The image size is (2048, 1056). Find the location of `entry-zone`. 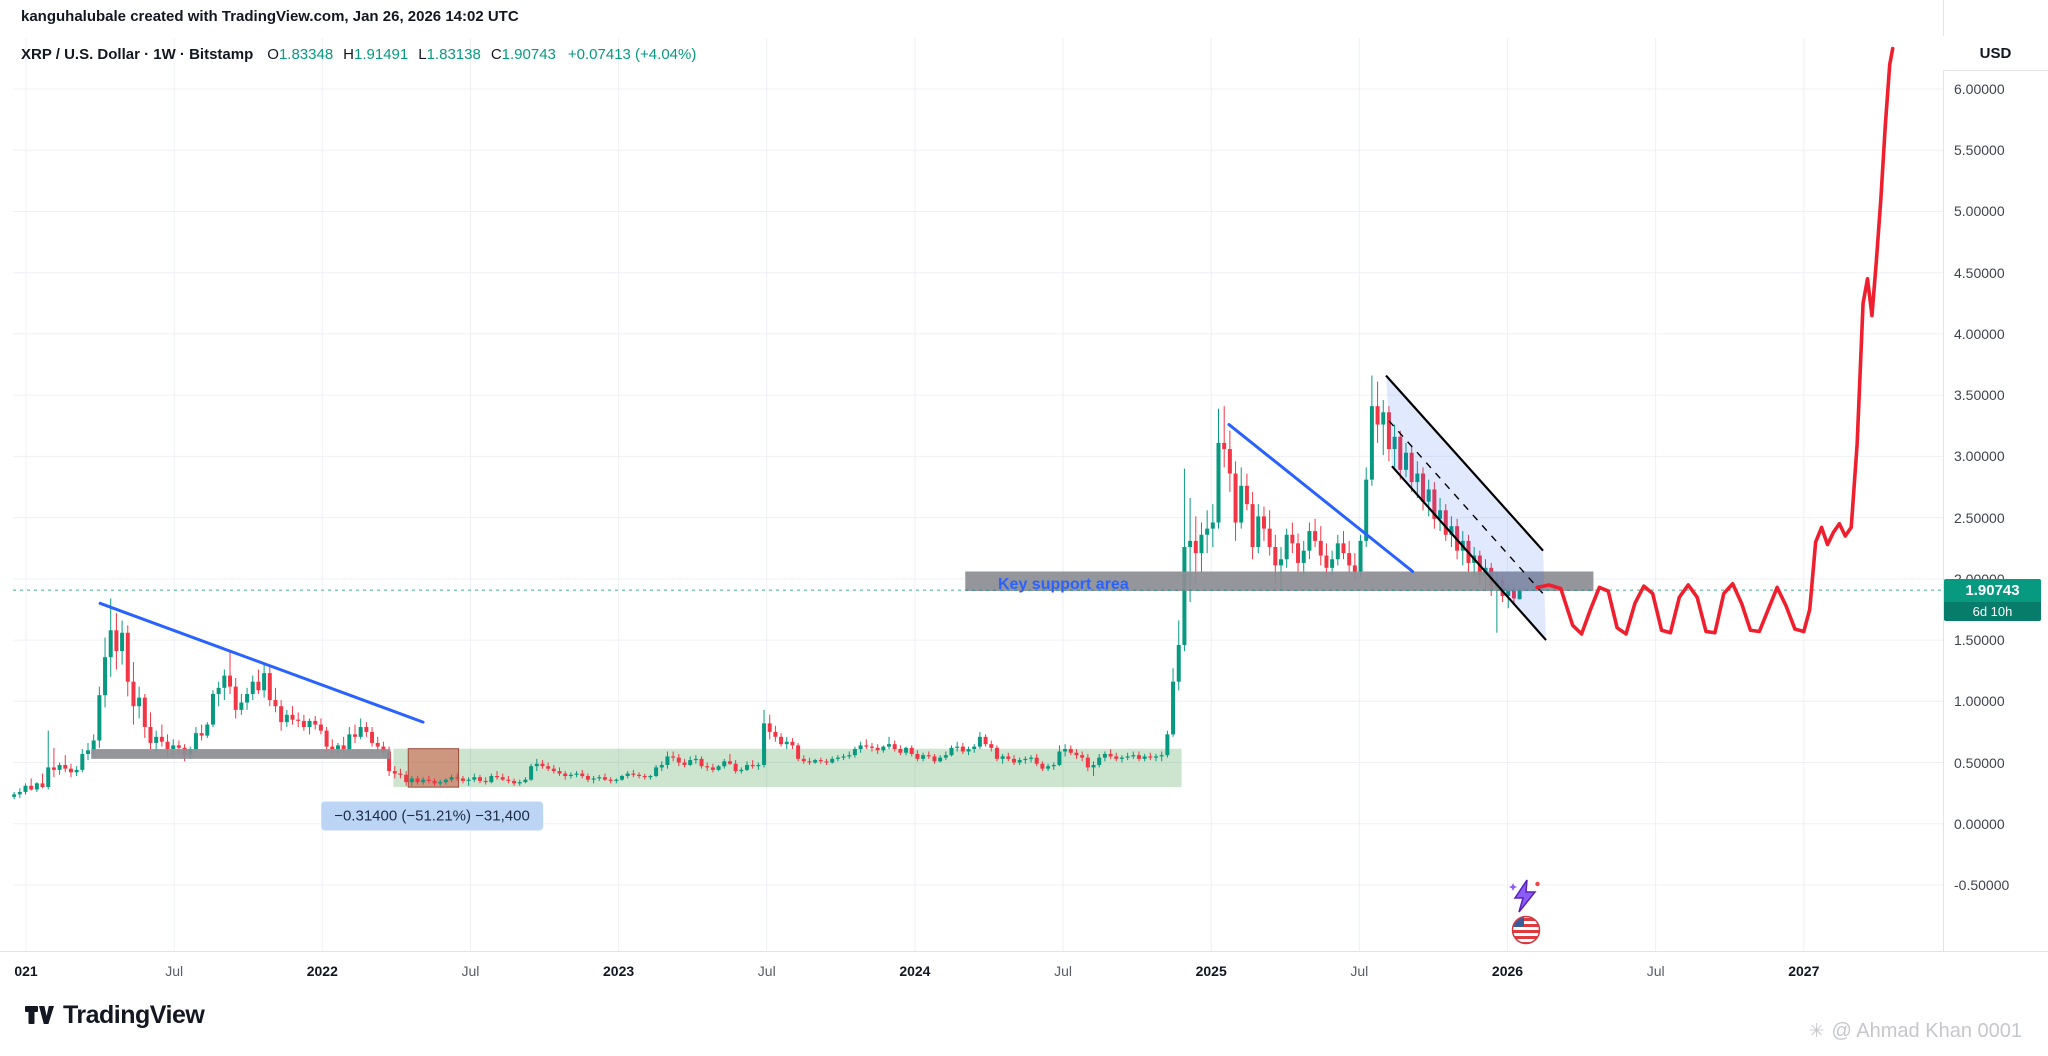

entry-zone is located at coordinates (433, 768).